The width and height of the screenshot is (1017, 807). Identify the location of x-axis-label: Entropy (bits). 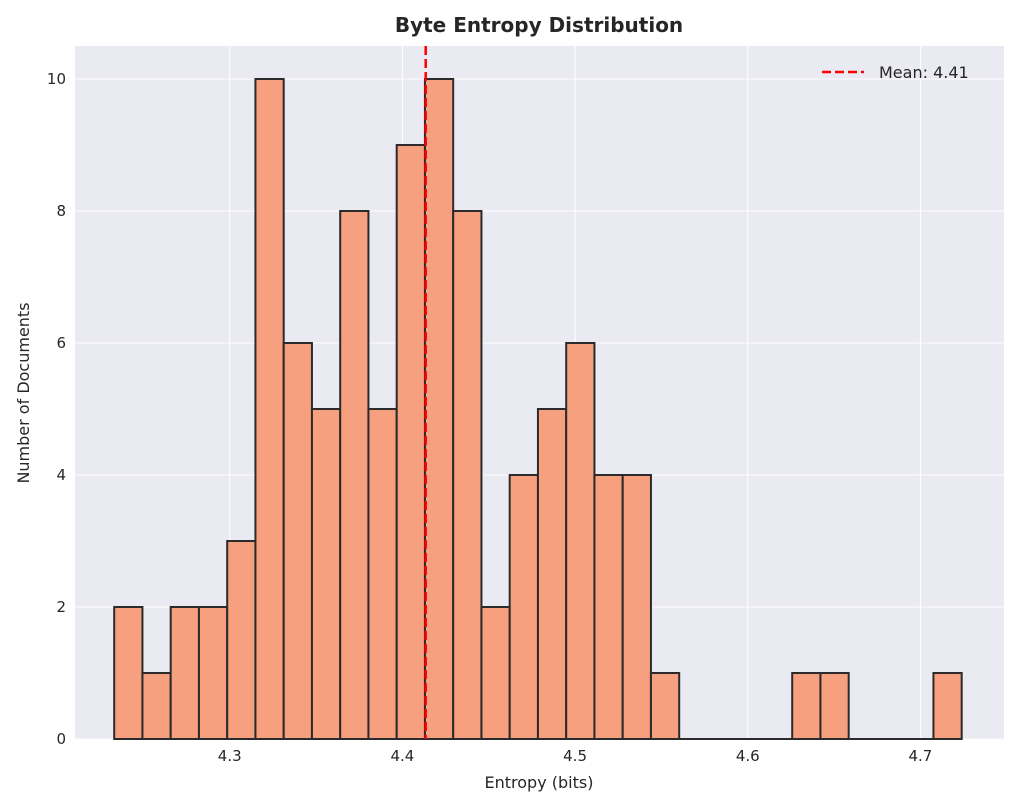
(539, 782).